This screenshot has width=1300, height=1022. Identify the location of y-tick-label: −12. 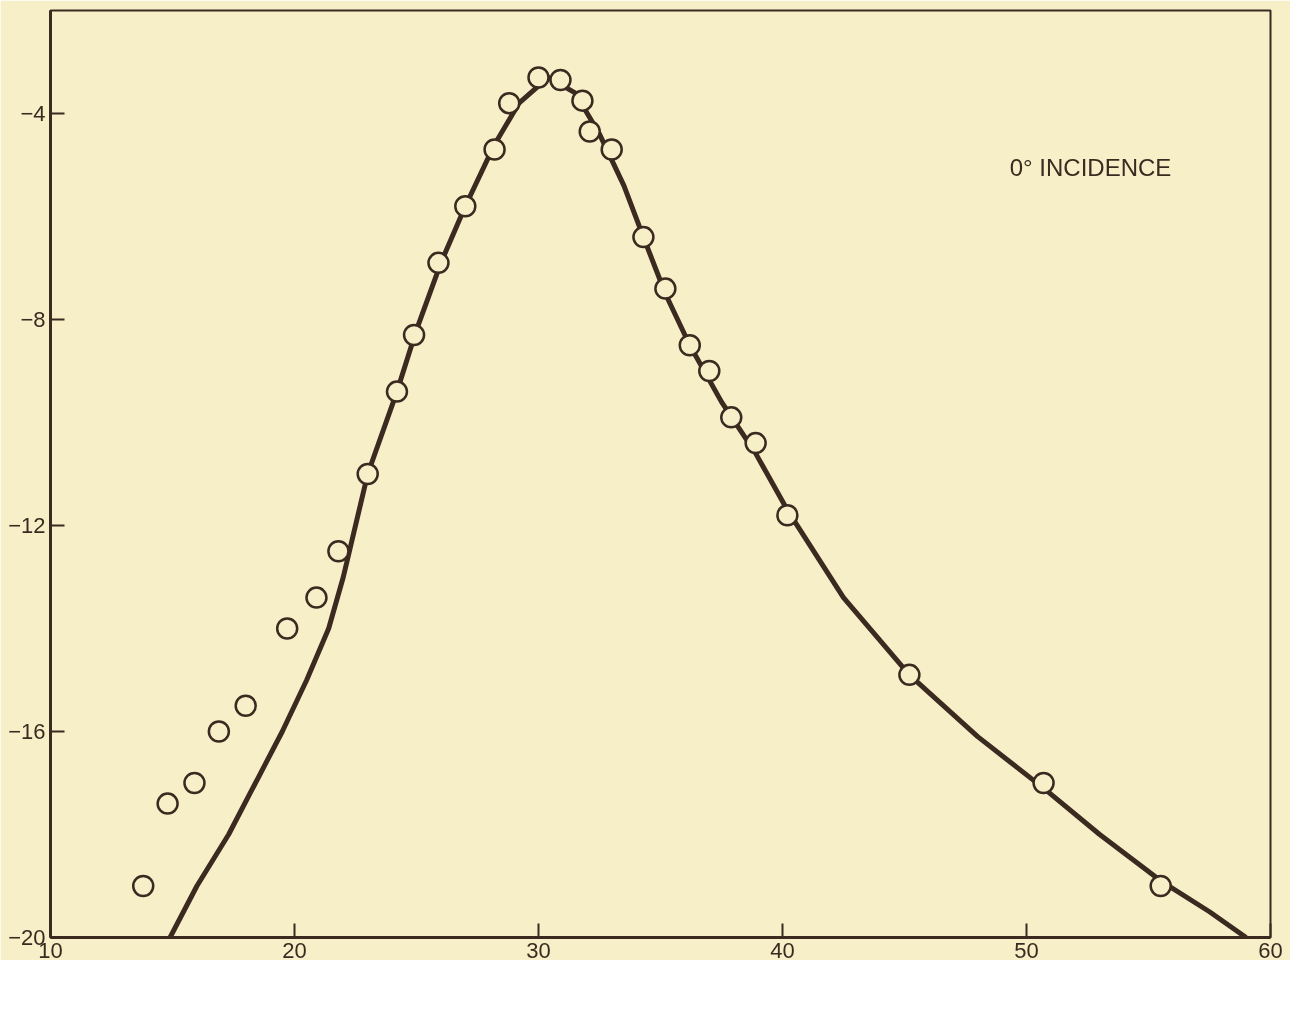
(27, 525).